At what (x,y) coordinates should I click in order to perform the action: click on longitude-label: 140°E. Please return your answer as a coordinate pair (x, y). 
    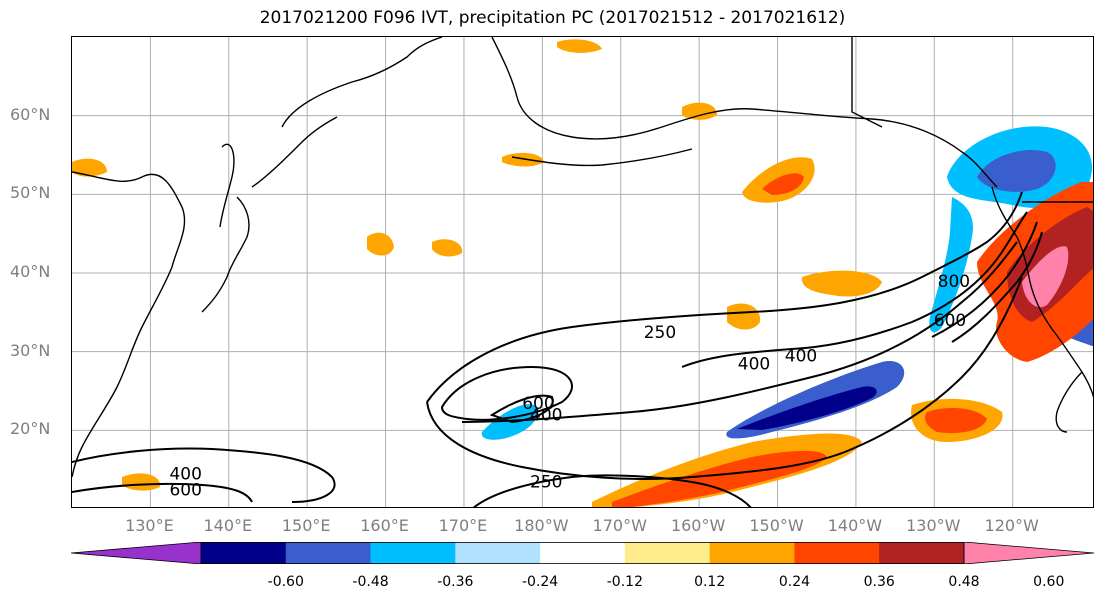
    Looking at the image, I should click on (228, 525).